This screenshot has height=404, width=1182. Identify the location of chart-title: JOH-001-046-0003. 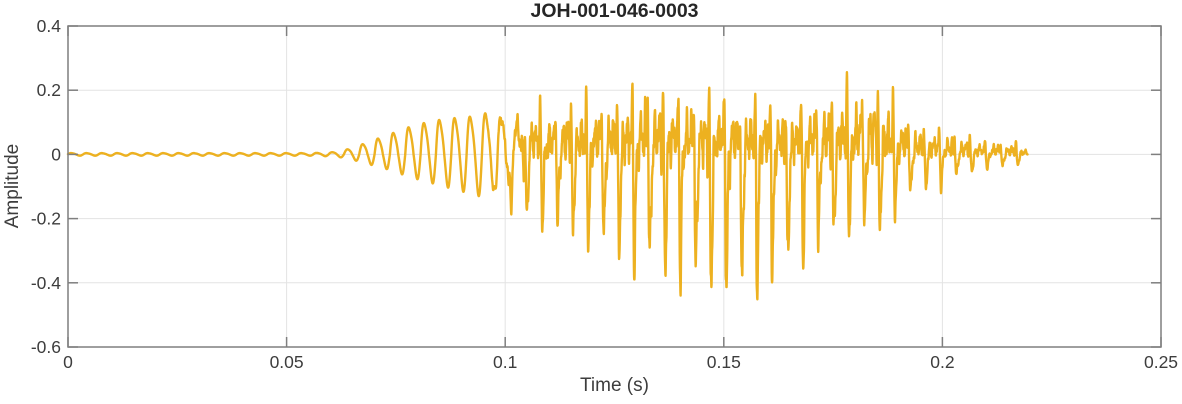
(614, 11).